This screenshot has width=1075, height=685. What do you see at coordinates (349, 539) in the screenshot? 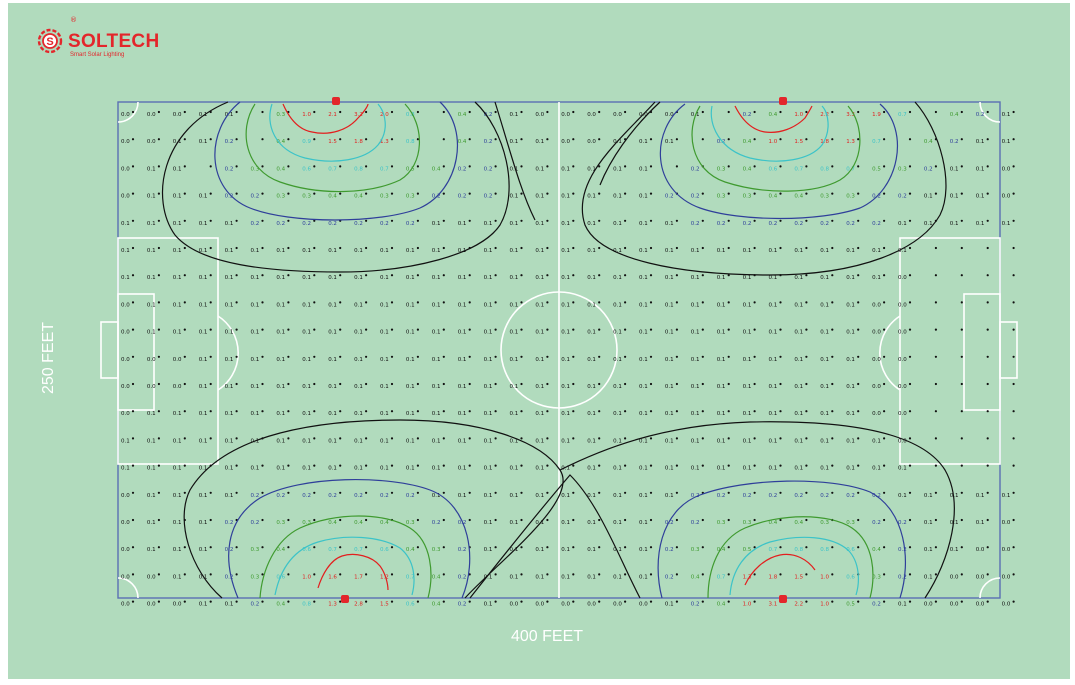
I see `contour-0.2-bottom-left` at bounding box center [349, 539].